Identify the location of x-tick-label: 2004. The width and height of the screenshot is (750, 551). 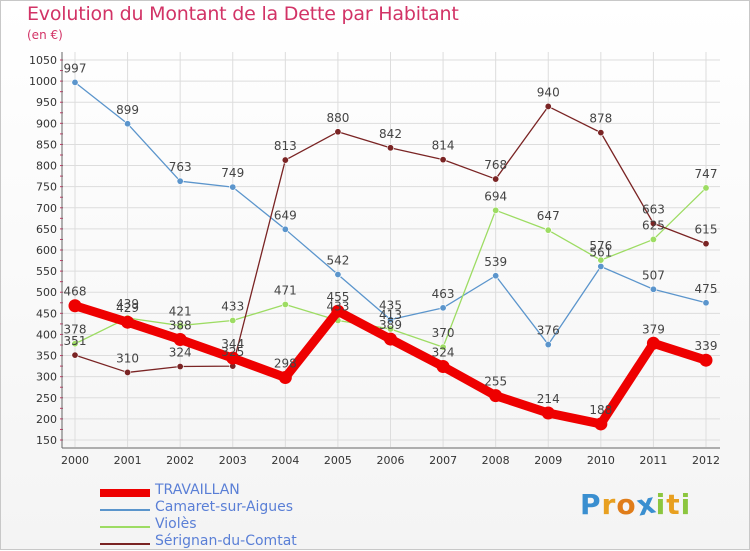
(285, 460).